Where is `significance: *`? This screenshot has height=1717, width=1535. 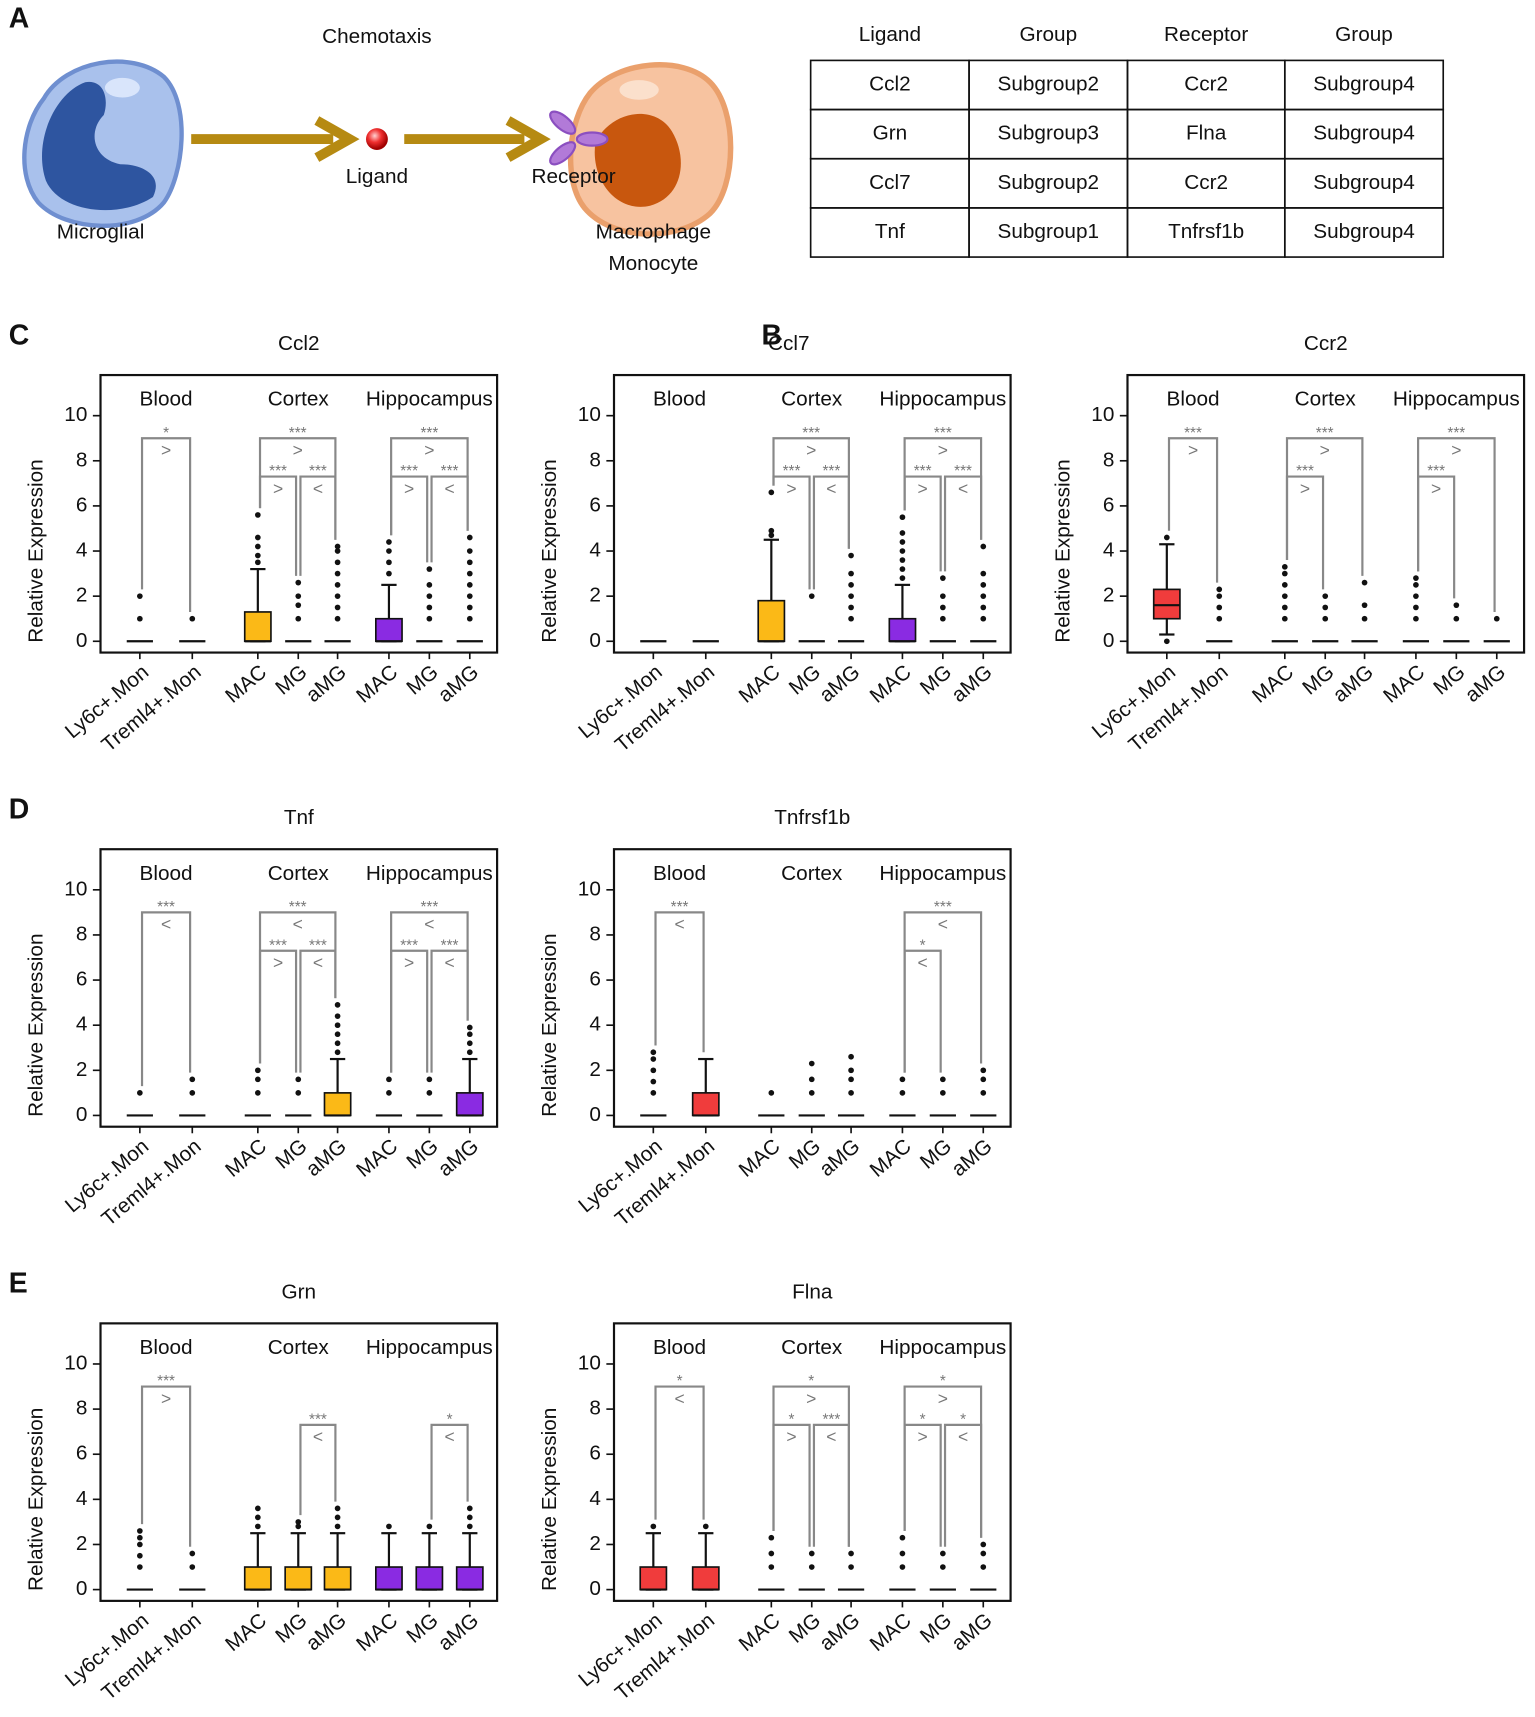
significance: * is located at coordinates (680, 1381).